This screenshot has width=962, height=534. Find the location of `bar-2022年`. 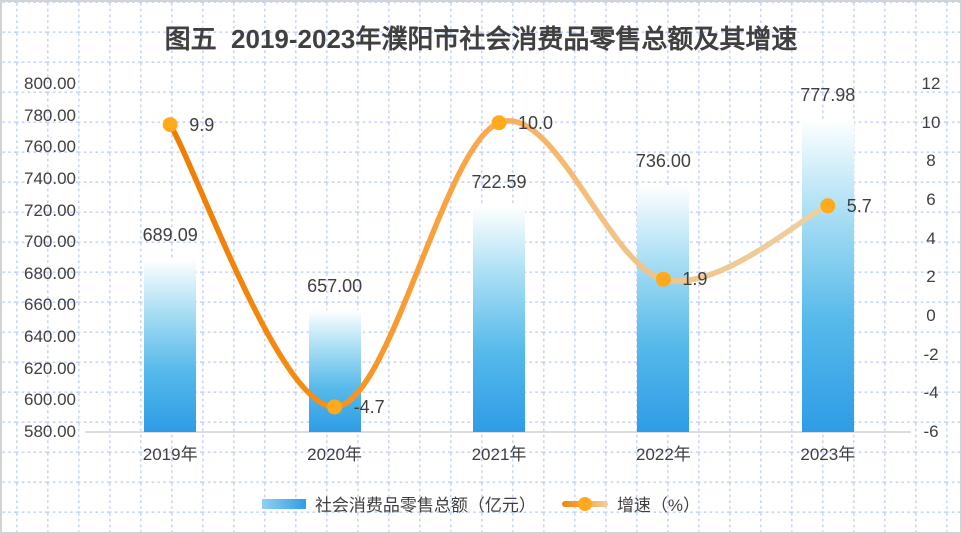

bar-2022年 is located at coordinates (663, 308).